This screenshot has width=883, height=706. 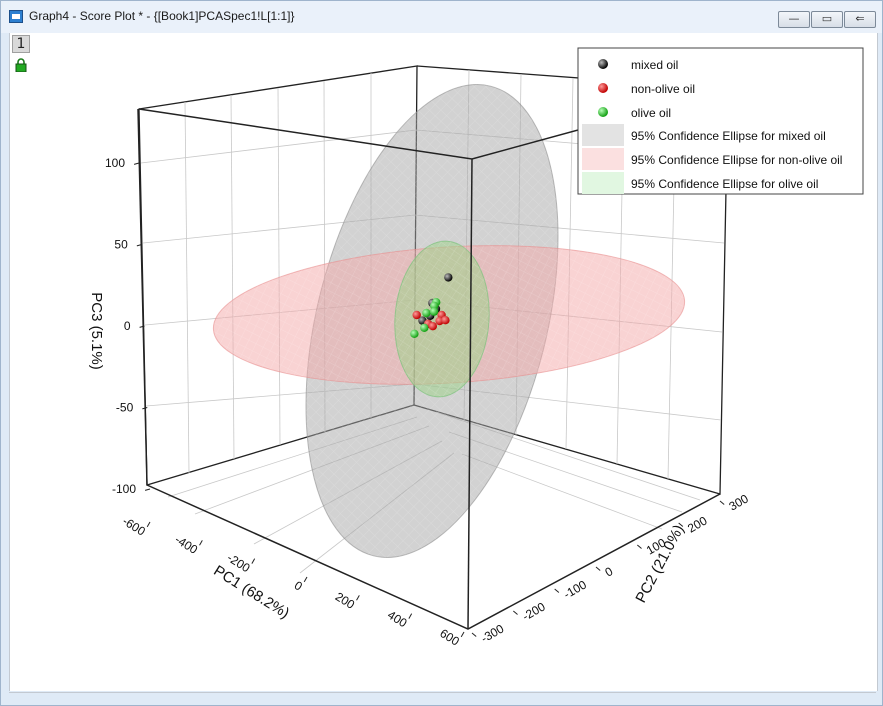 I want to click on y-axis-tick-label-0: -300, so click(x=493, y=633).